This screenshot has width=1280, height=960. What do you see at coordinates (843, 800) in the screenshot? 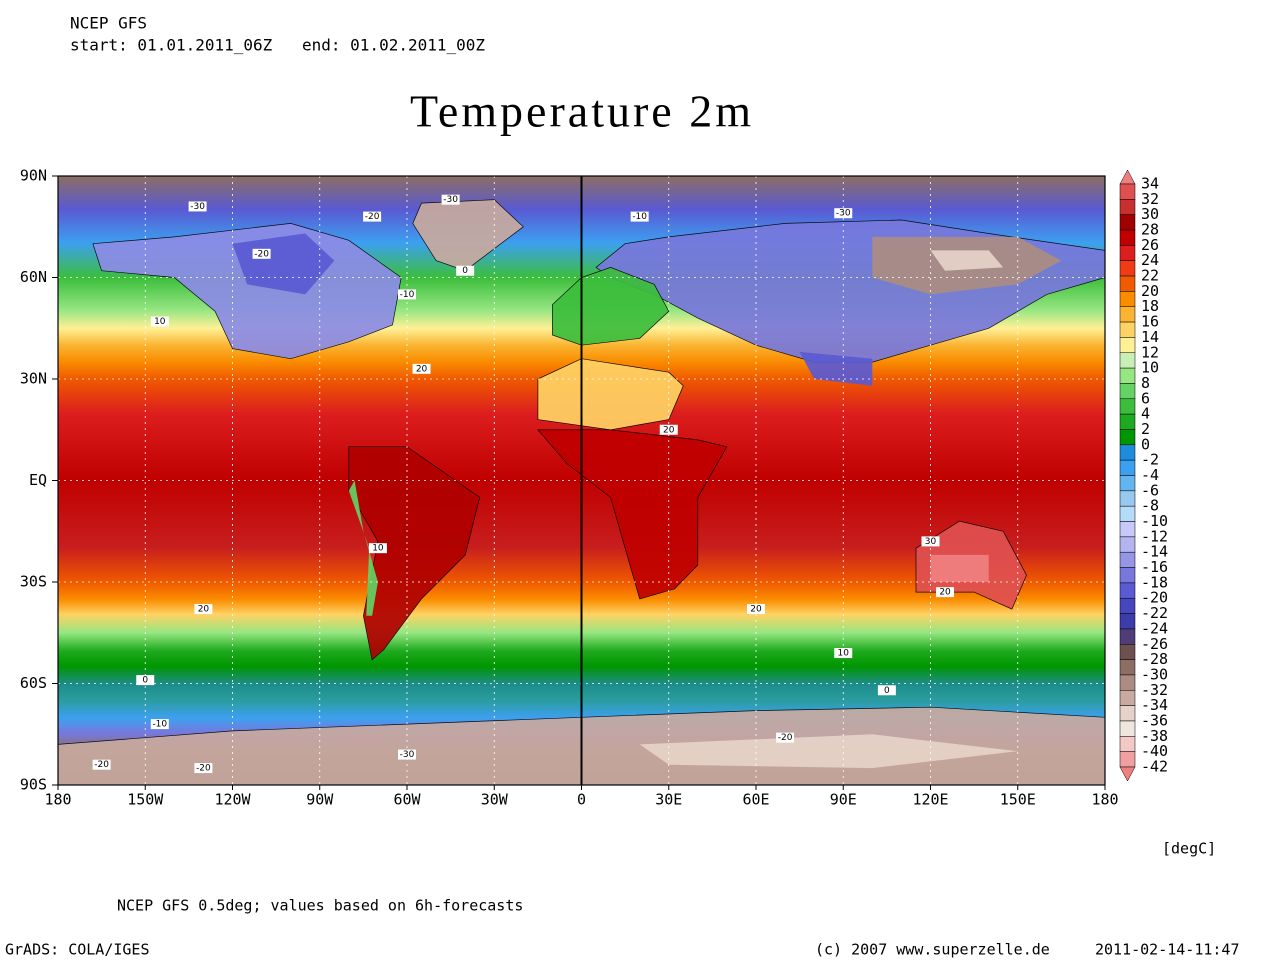
I see `longitude-label: 90E` at bounding box center [843, 800].